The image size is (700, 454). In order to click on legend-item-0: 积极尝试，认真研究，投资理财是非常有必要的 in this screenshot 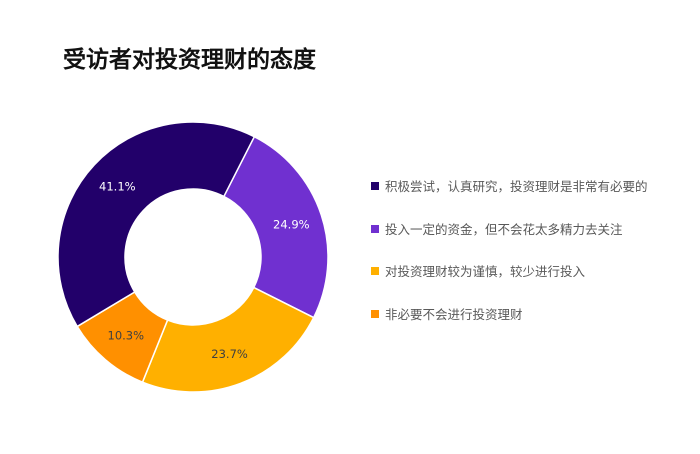, I will do `click(509, 185)`.